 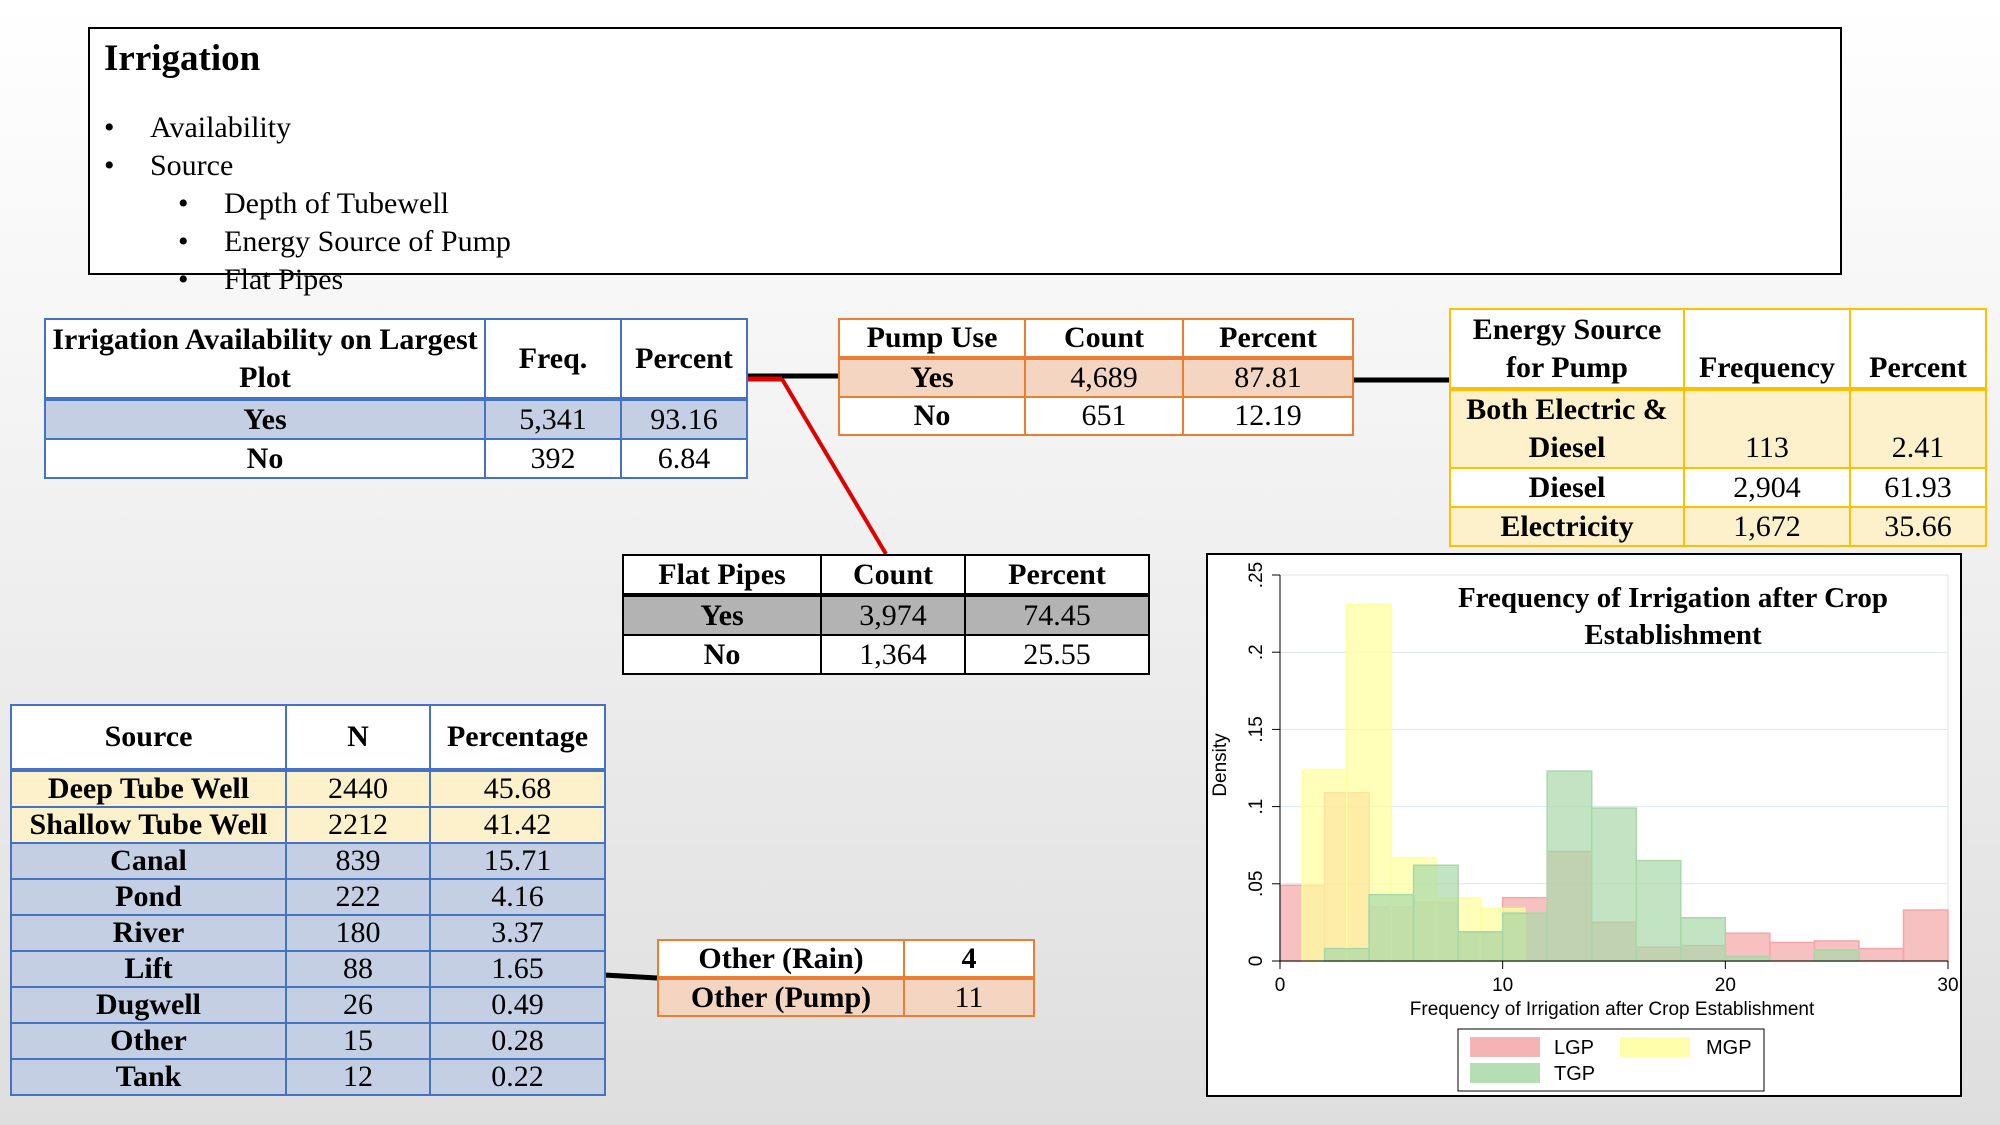 I want to click on column-header: Freq., so click(x=553, y=359).